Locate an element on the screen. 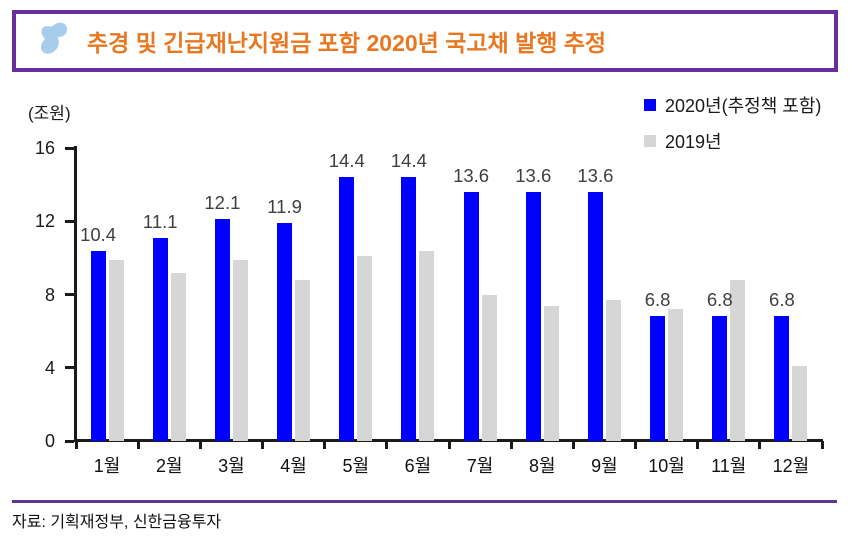 The image size is (859, 556). bar-2020-11월 is located at coordinates (720, 378).